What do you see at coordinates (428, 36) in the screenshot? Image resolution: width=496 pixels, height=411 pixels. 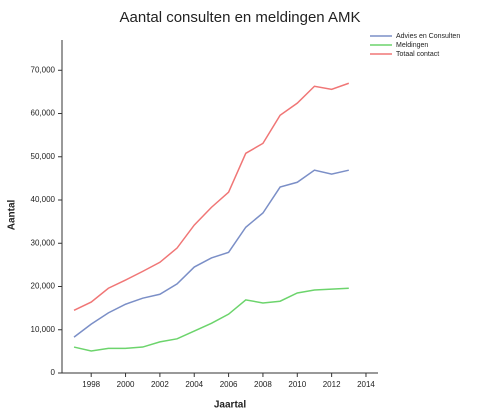 I see `legend-label: Advies en Consulten` at bounding box center [428, 36].